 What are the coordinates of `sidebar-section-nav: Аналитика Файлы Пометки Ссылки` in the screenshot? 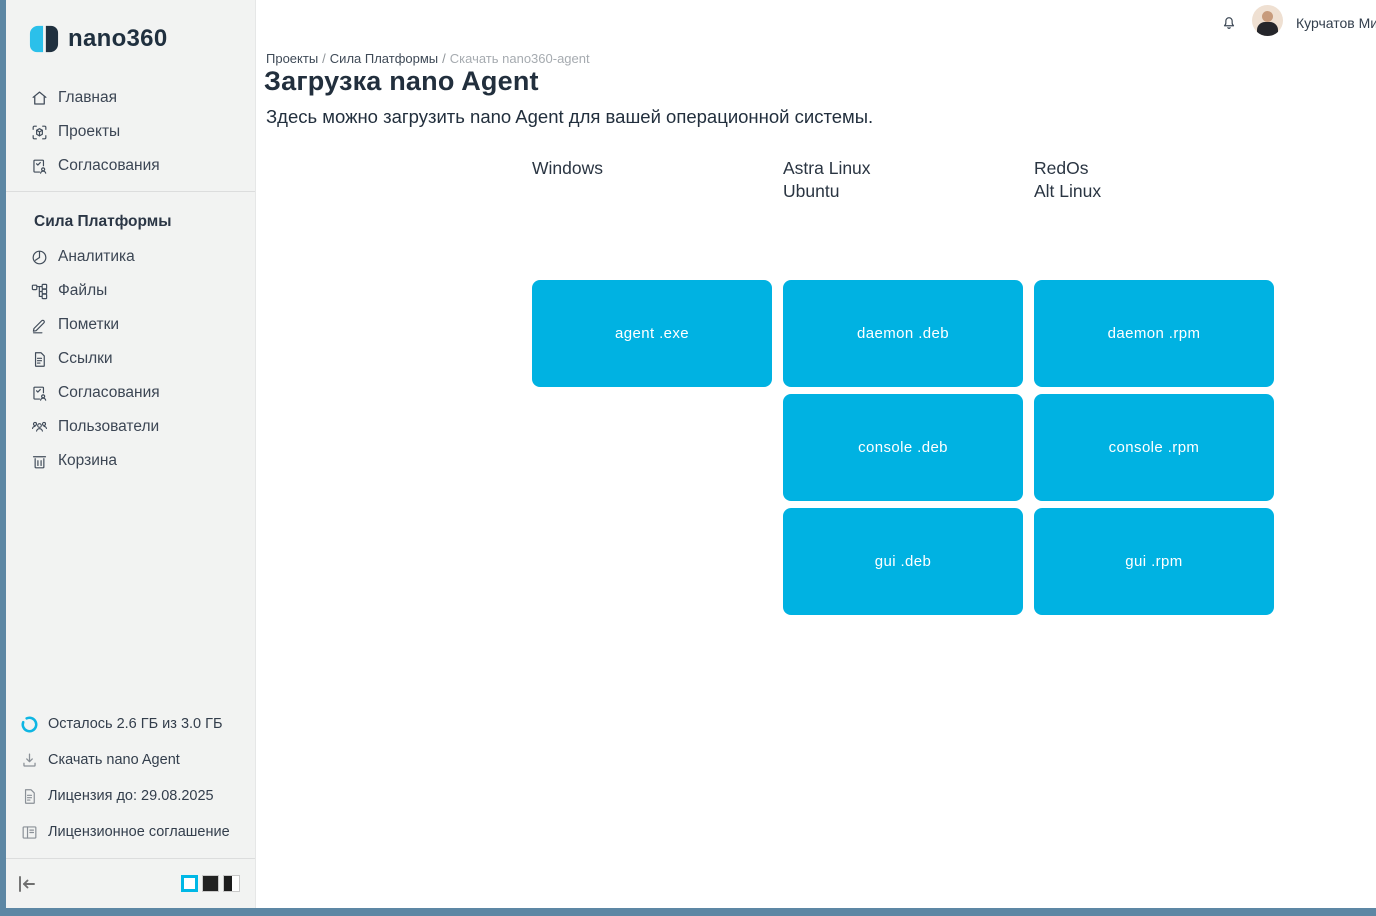 It's located at (130, 359).